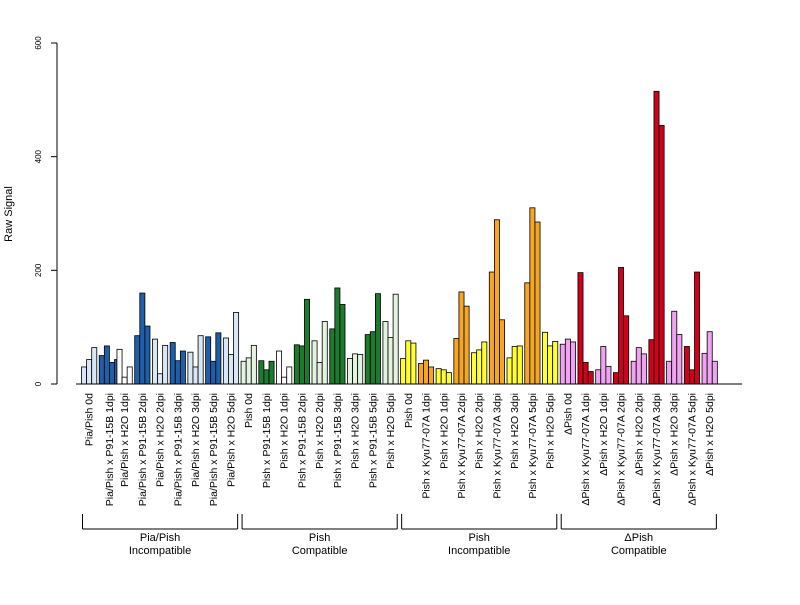 This screenshot has width=800, height=605. Describe the element at coordinates (638, 538) in the screenshot. I see `group-label-line1: ΔPish` at that location.